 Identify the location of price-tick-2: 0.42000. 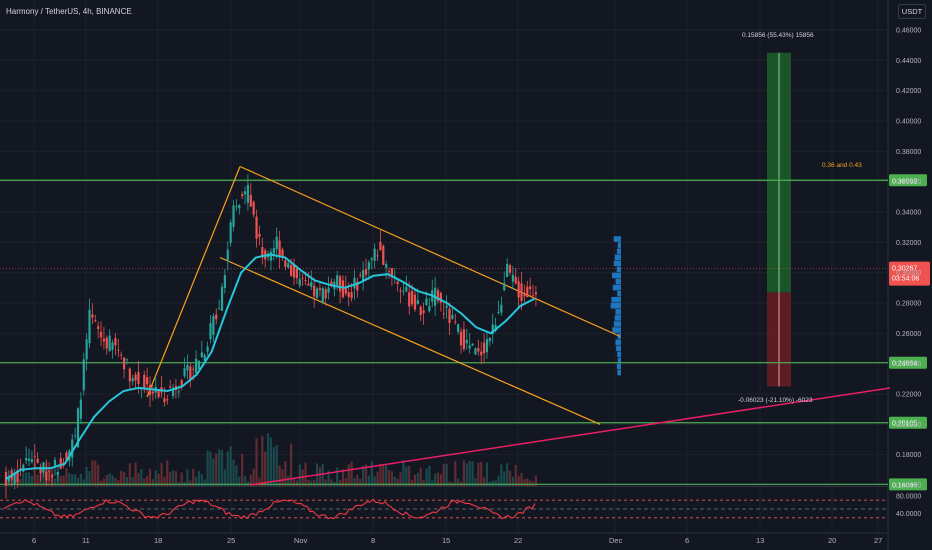
(908, 91).